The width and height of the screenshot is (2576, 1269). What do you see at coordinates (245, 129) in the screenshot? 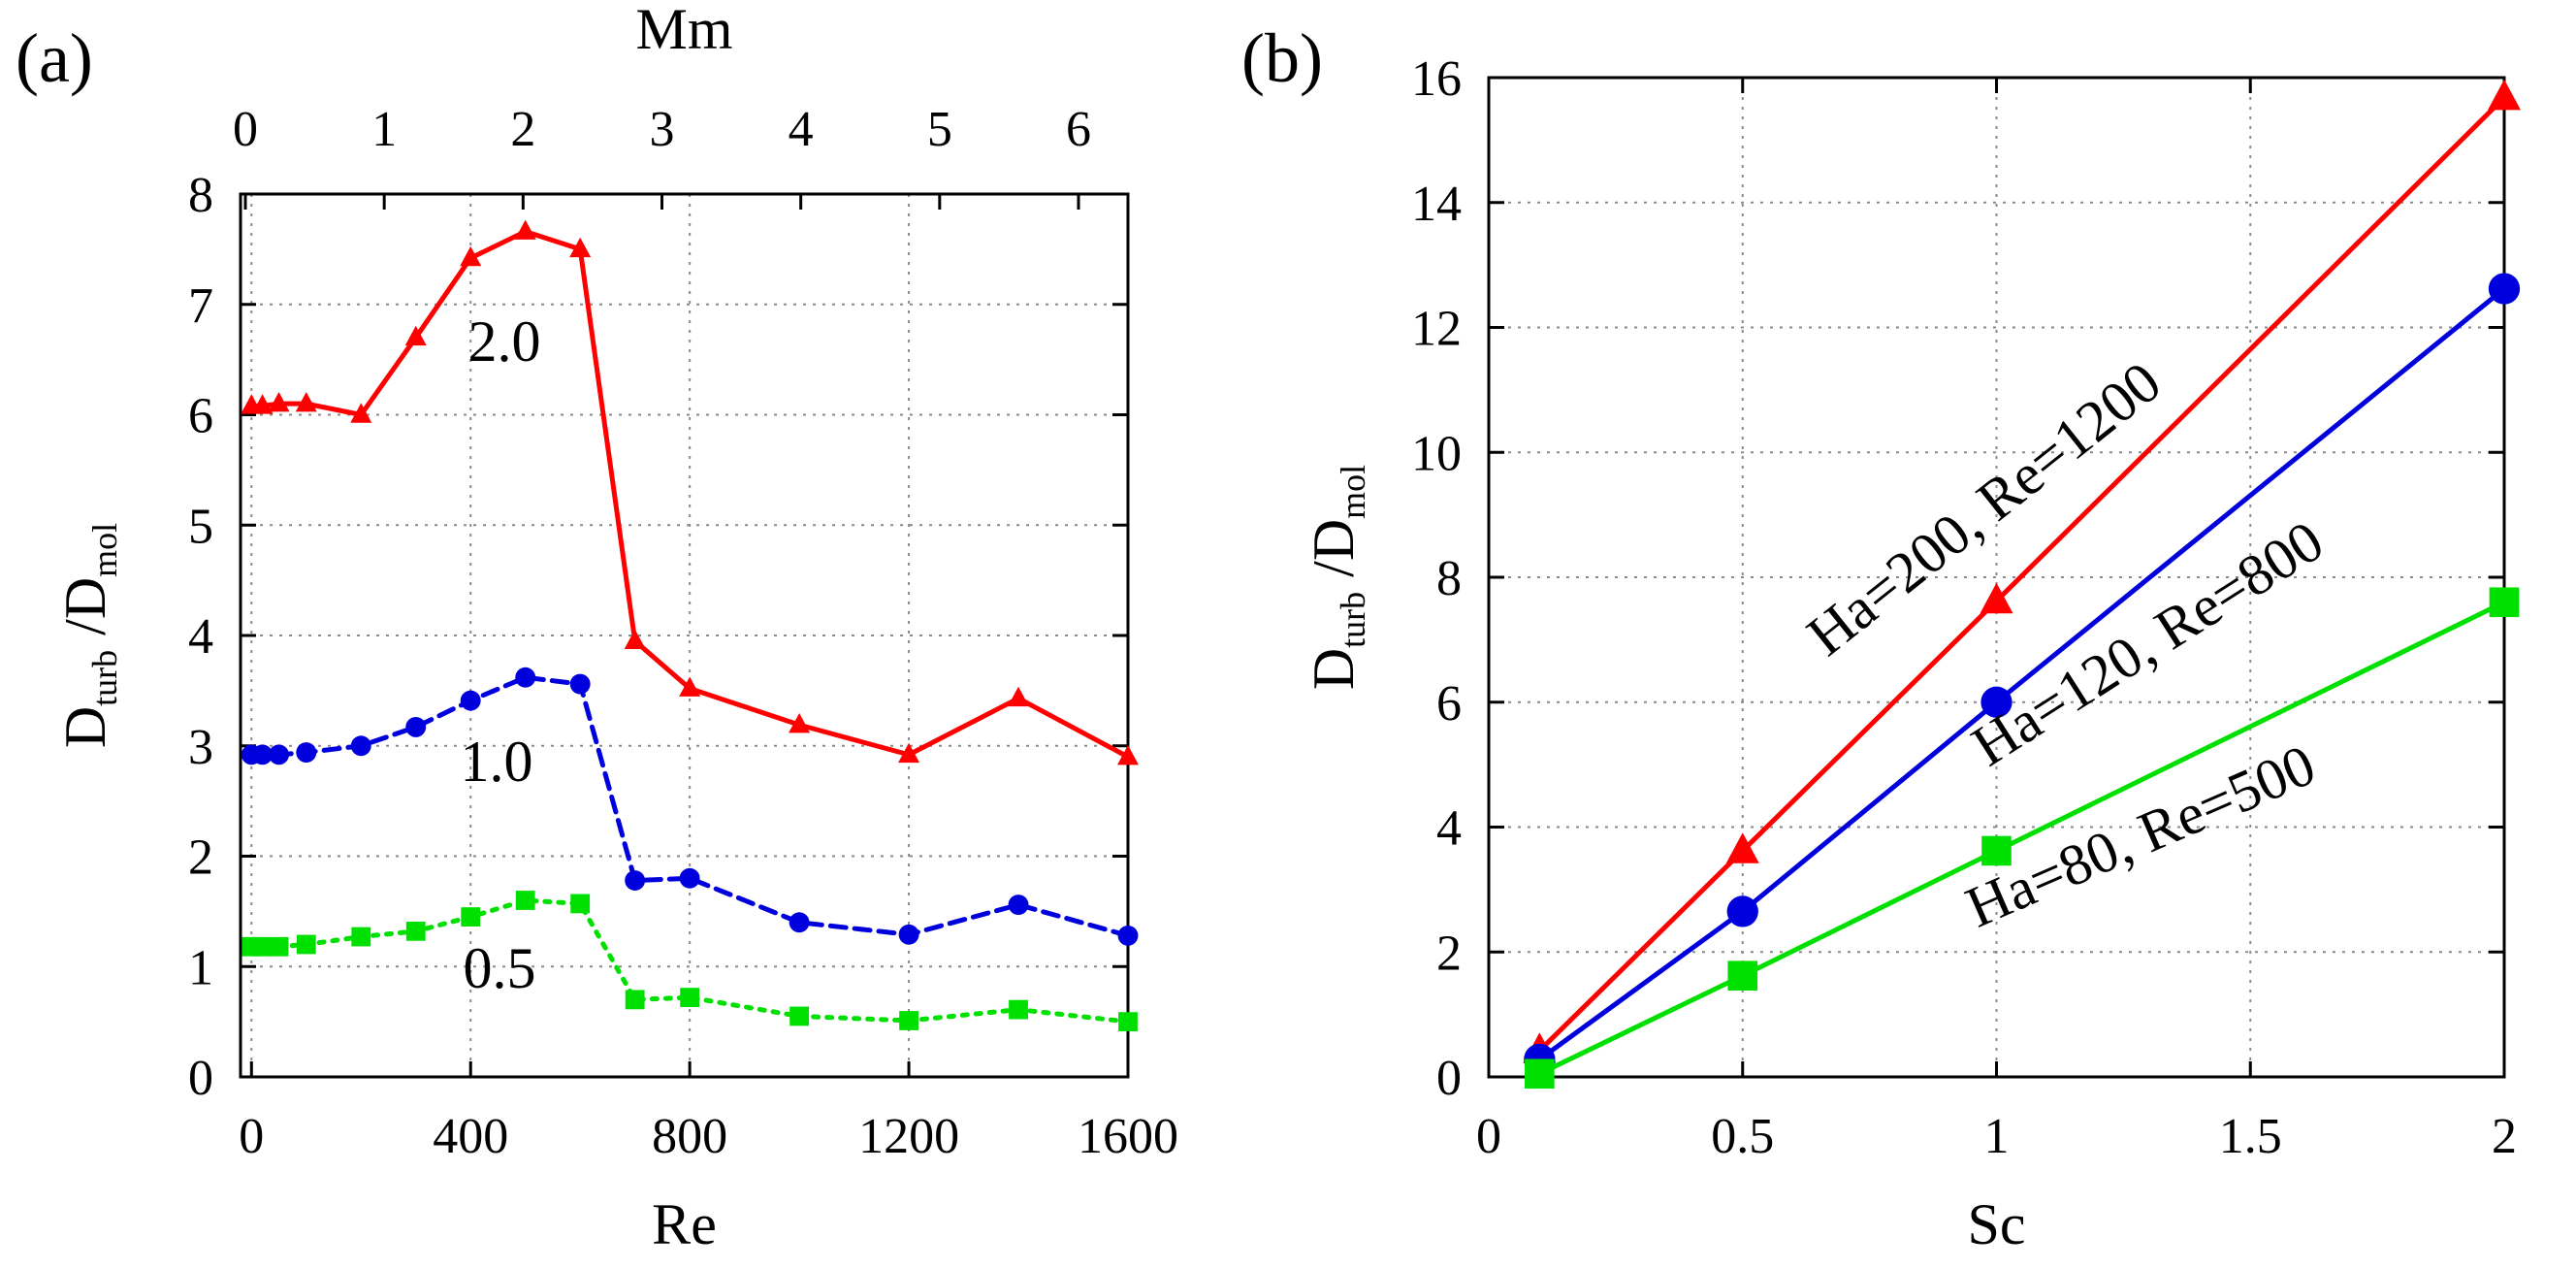
I see `top-tick-label: 0` at bounding box center [245, 129].